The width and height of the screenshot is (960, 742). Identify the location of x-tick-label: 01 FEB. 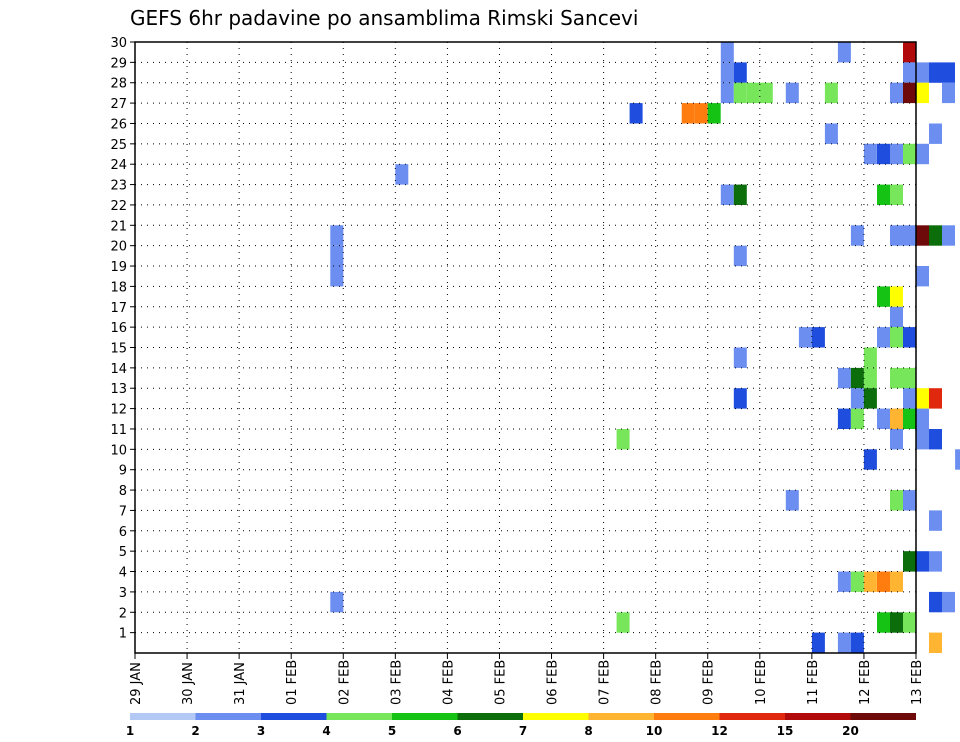
(292, 682).